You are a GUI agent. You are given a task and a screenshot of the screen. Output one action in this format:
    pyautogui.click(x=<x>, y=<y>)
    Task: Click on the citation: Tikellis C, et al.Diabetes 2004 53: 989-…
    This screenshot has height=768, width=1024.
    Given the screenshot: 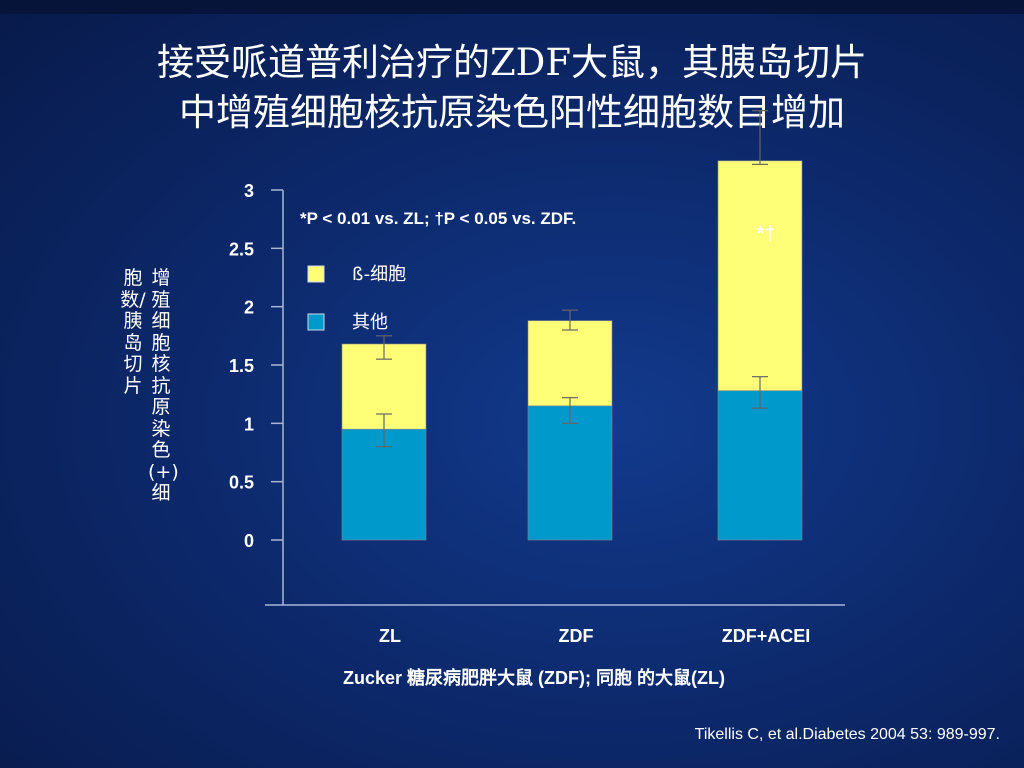 What is the action you would take?
    pyautogui.click(x=847, y=734)
    